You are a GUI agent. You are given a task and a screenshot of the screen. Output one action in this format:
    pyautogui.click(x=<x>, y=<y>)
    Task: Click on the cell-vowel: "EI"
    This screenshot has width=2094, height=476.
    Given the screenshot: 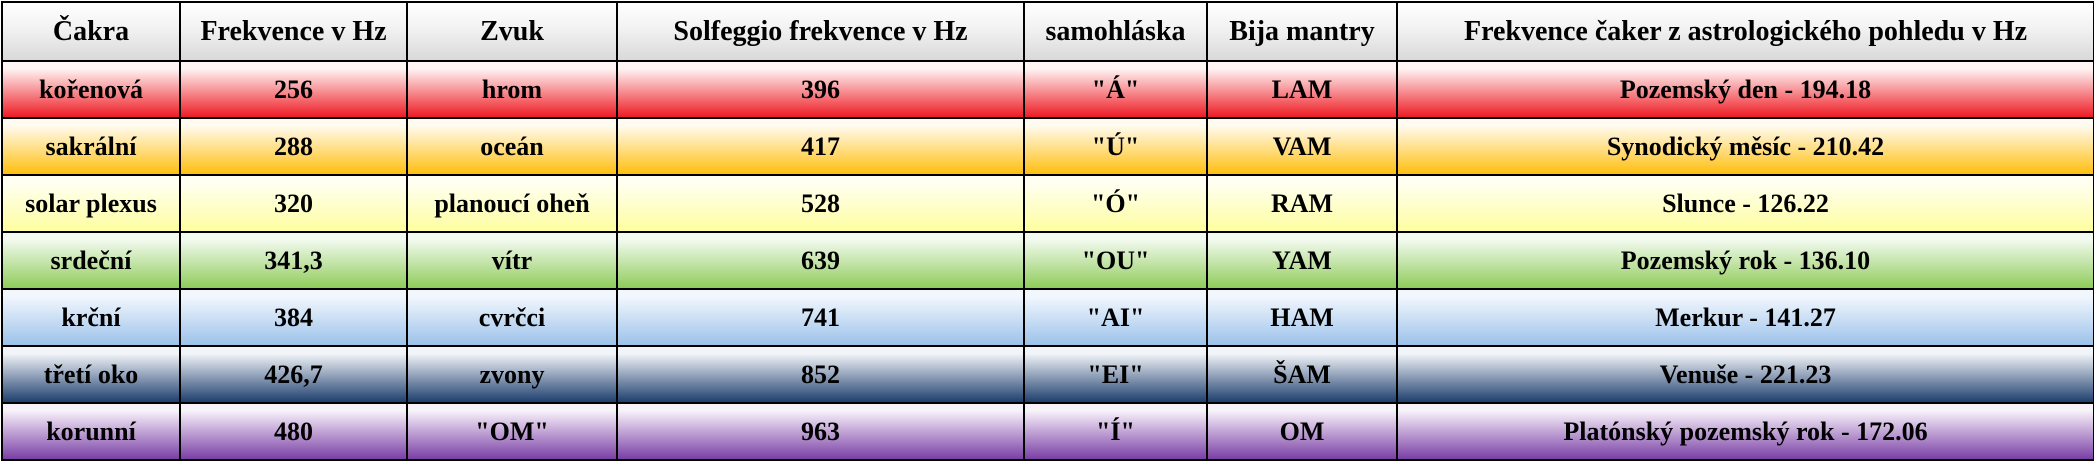 What is the action you would take?
    pyautogui.click(x=1115, y=374)
    